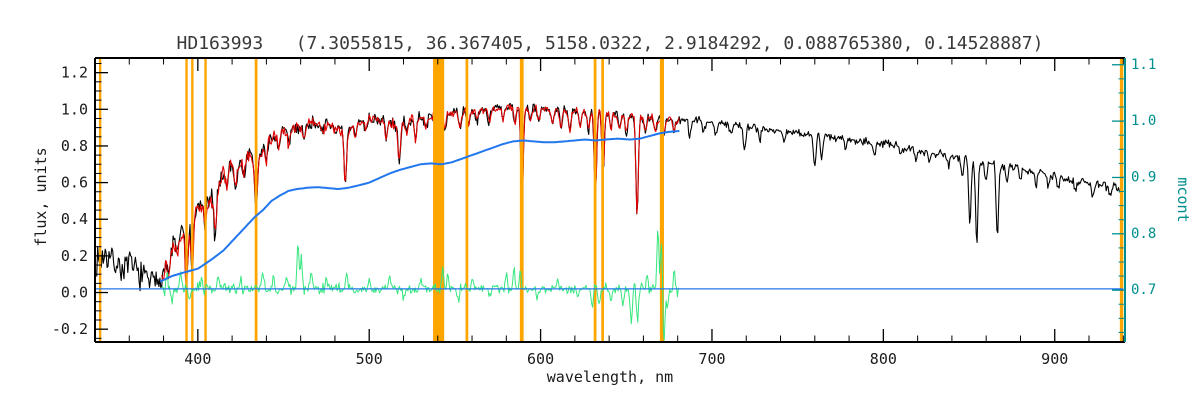 The height and width of the screenshot is (400, 1200). Describe the element at coordinates (74, 183) in the screenshot. I see `y-left-tick-label: 0.6` at that location.